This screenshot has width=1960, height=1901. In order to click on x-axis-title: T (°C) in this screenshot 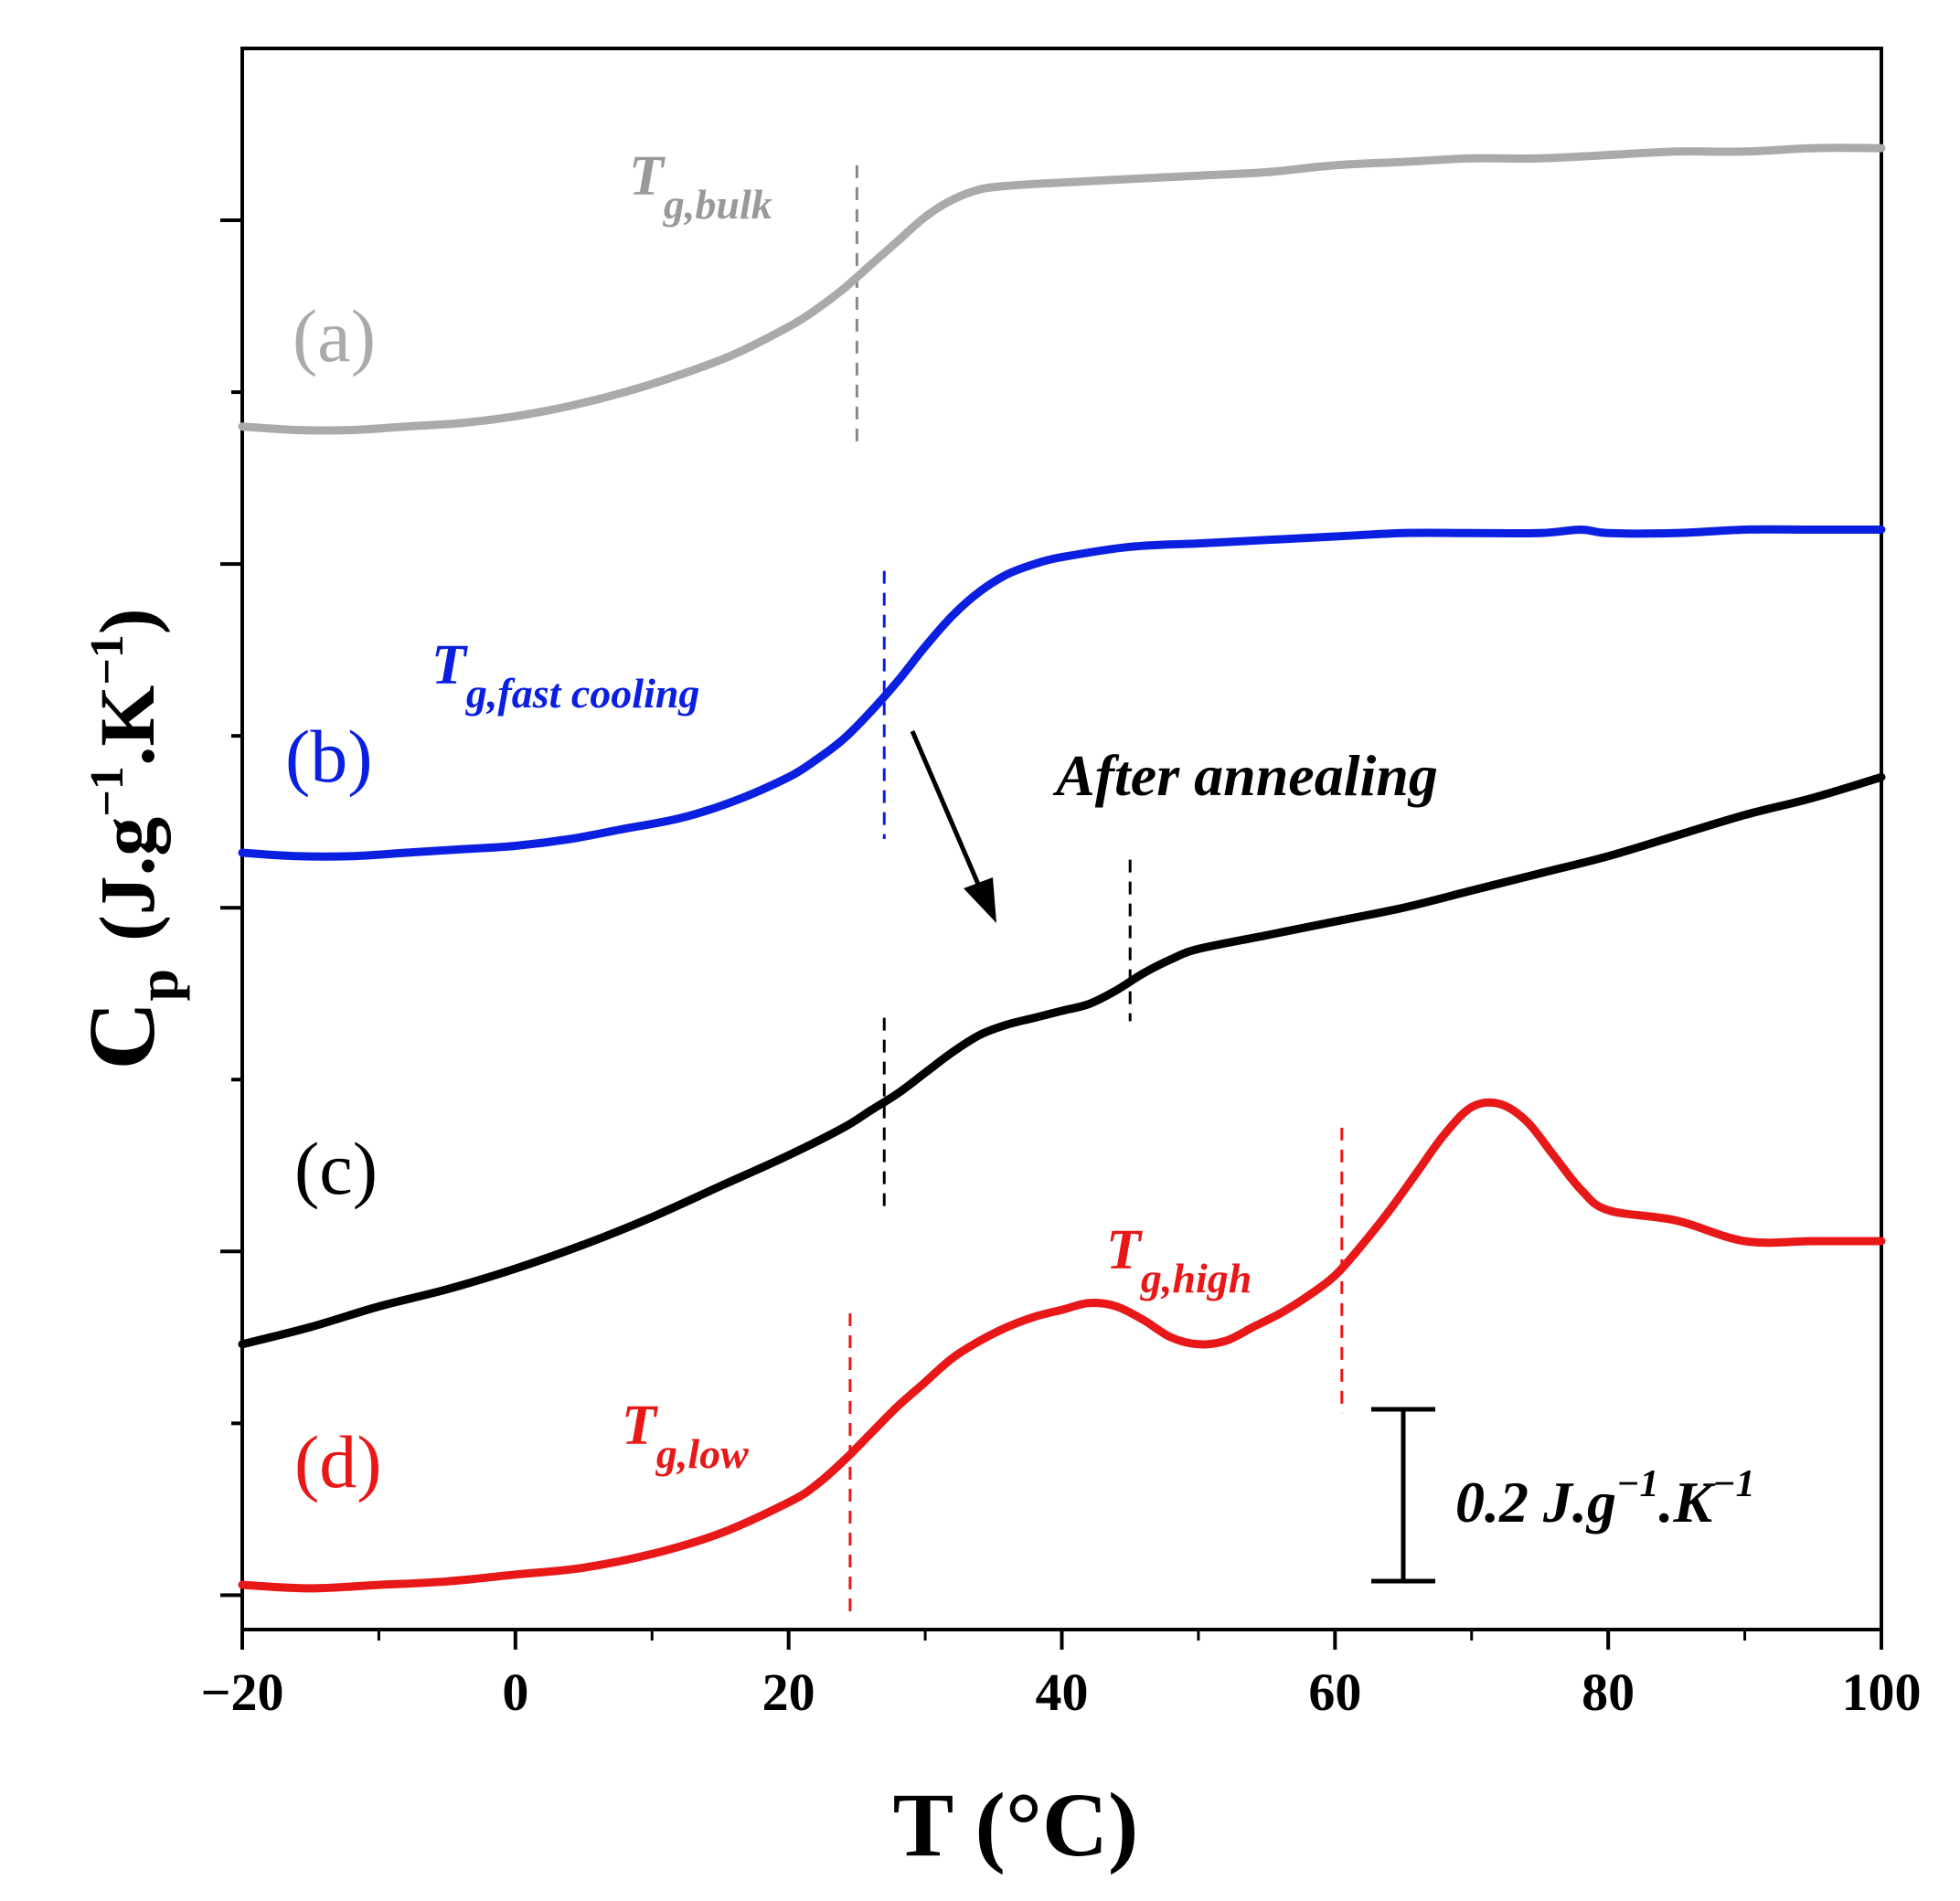, I will do `click(1016, 1824)`.